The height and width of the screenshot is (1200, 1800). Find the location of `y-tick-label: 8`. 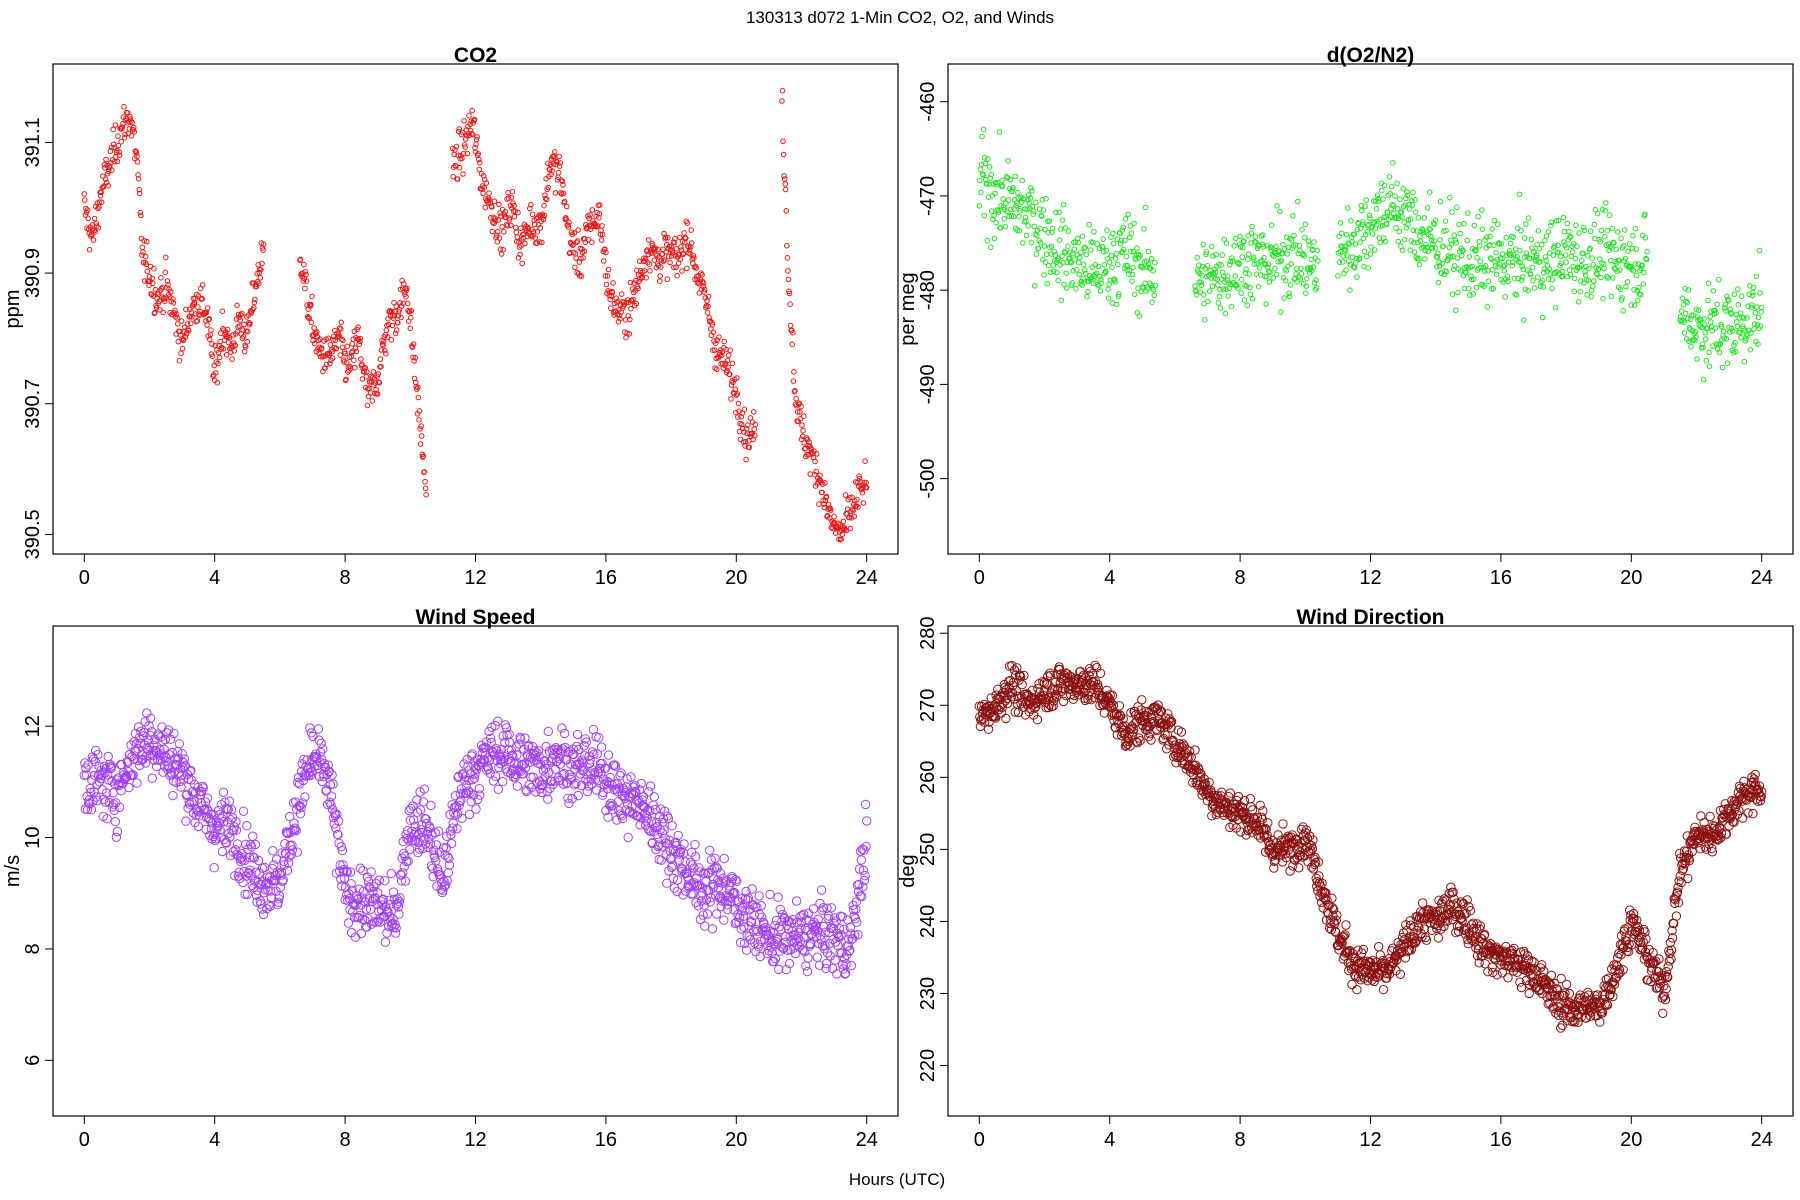

y-tick-label: 8 is located at coordinates (33, 948).